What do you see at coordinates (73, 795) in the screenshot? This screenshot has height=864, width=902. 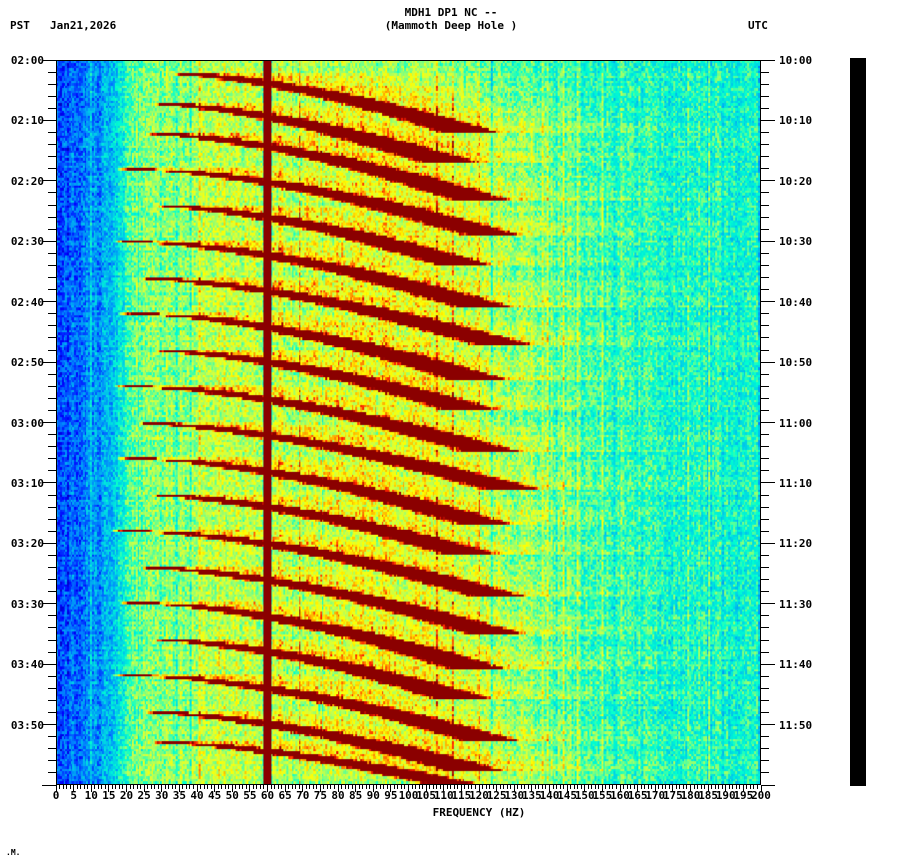 I see `x-tick-label: 5` at bounding box center [73, 795].